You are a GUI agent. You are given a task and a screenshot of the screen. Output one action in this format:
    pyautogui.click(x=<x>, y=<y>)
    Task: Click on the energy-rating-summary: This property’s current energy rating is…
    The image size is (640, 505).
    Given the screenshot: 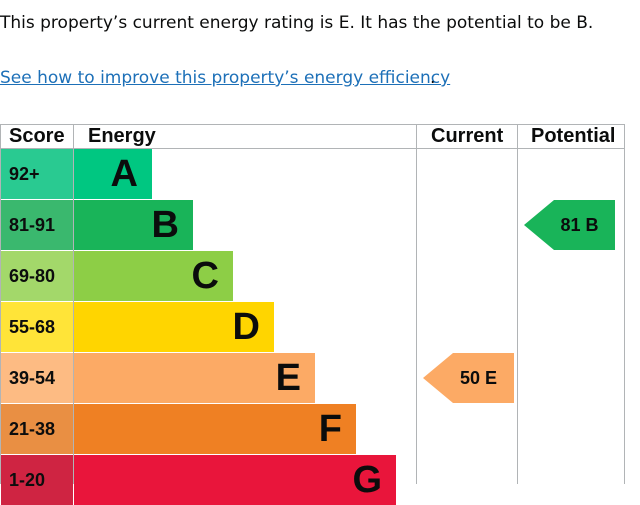 What is the action you would take?
    pyautogui.click(x=297, y=23)
    